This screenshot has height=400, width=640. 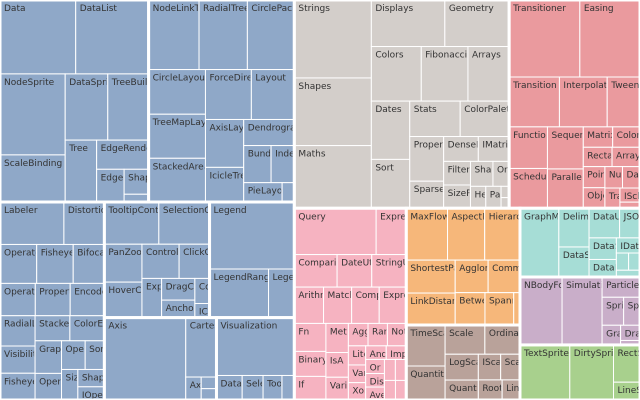 I want to click on treemap-cell-nbody-force: NBodyForce, so click(x=541, y=311).